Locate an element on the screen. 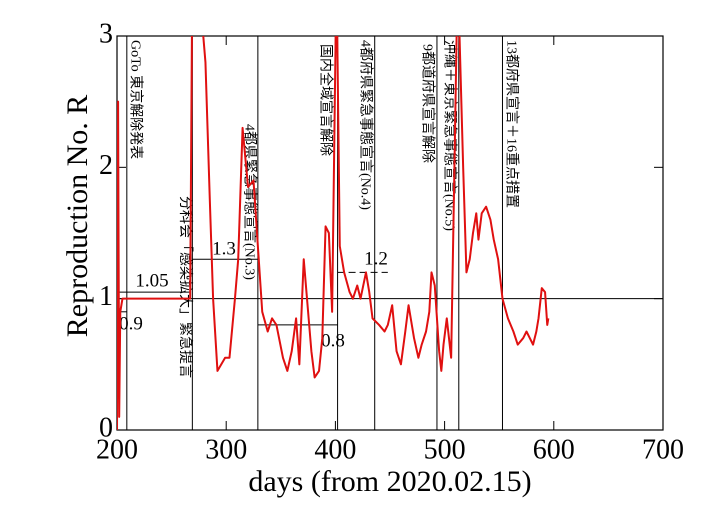 This screenshot has width=703, height=509. x-axis-label: days (from 2020.02.15) is located at coordinates (389, 481).